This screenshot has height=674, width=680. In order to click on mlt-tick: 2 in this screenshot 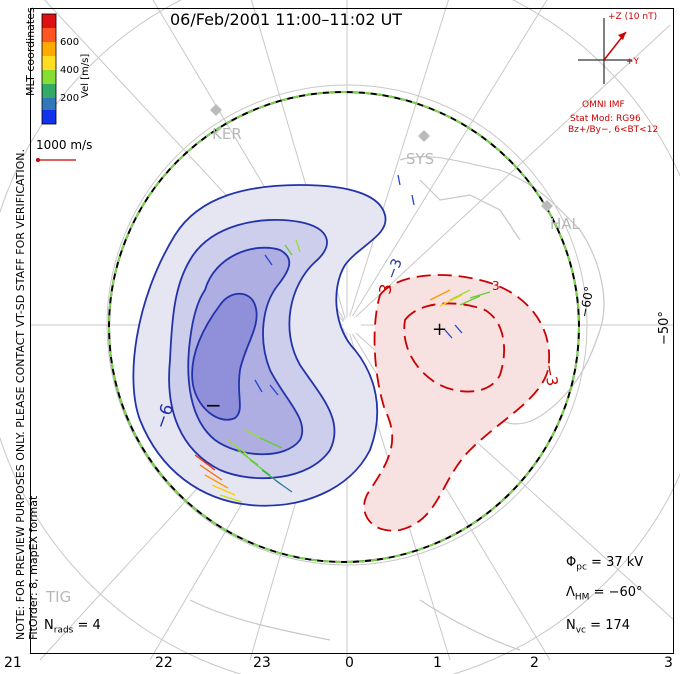, I will do `click(534, 663)`.